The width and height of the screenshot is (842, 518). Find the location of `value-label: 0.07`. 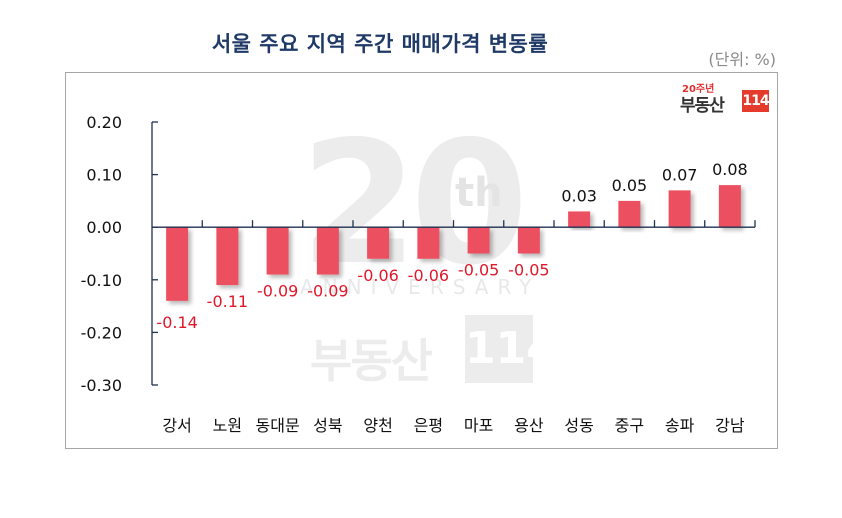

value-label: 0.07 is located at coordinates (680, 174).